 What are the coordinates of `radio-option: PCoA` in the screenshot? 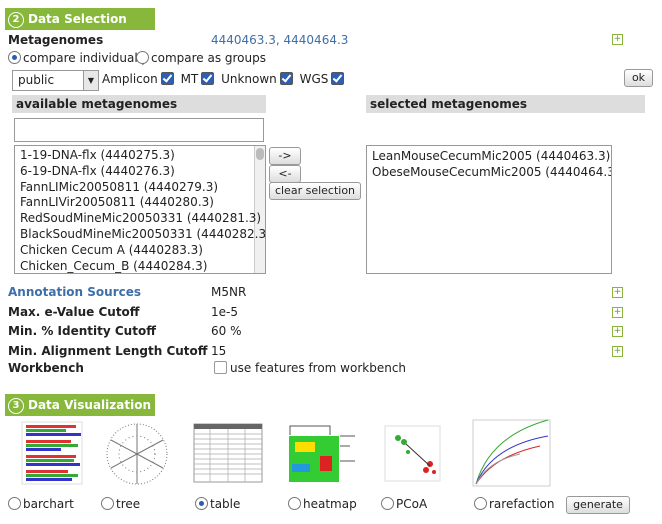 It's located at (404, 504).